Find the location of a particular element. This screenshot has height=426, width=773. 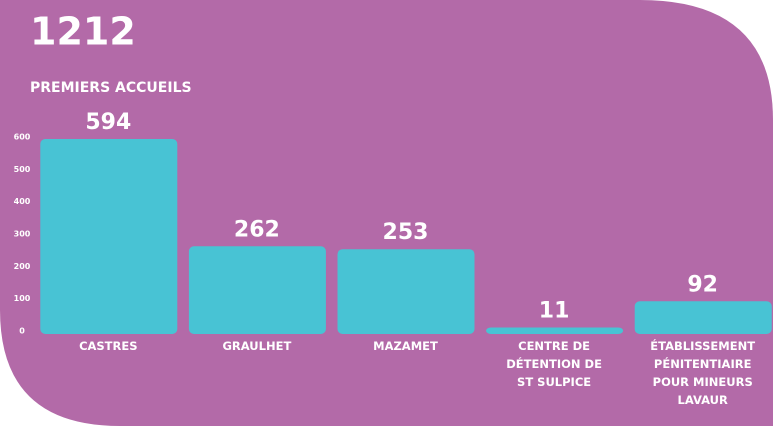

y-tick-label: 200 is located at coordinates (22, 266).